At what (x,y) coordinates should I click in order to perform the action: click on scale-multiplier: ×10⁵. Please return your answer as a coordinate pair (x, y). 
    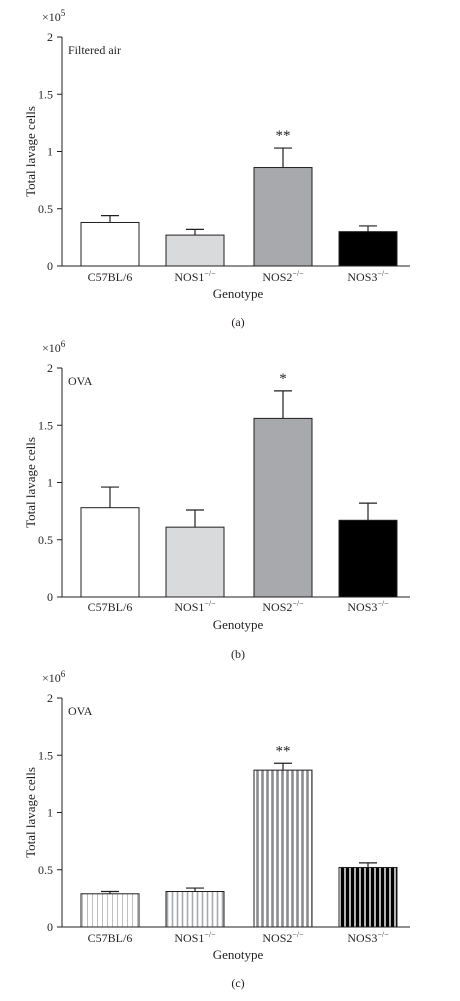
    Looking at the image, I should click on (54, 16).